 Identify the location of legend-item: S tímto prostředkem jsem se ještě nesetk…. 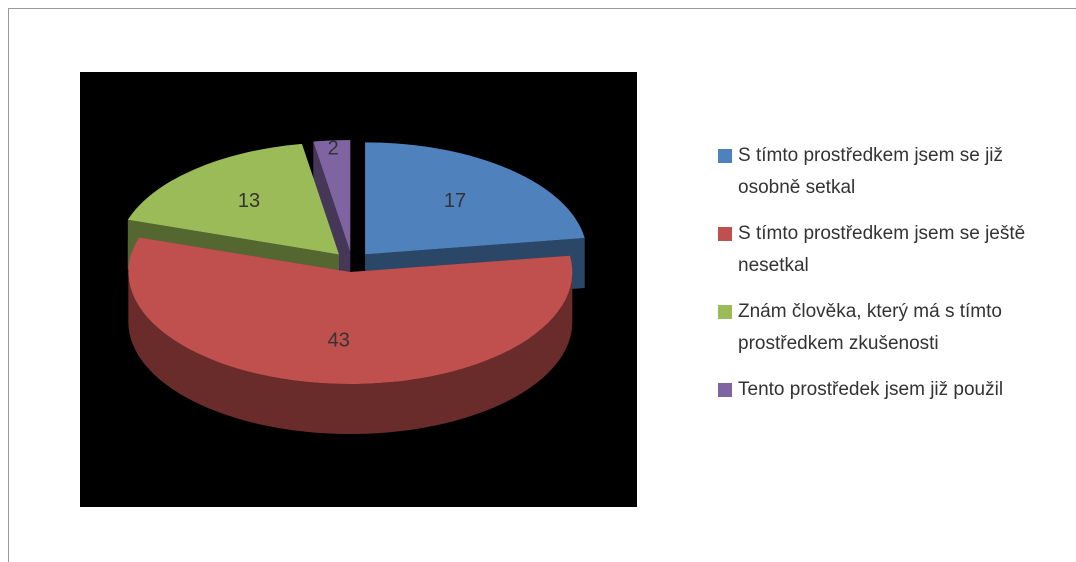
(873, 250).